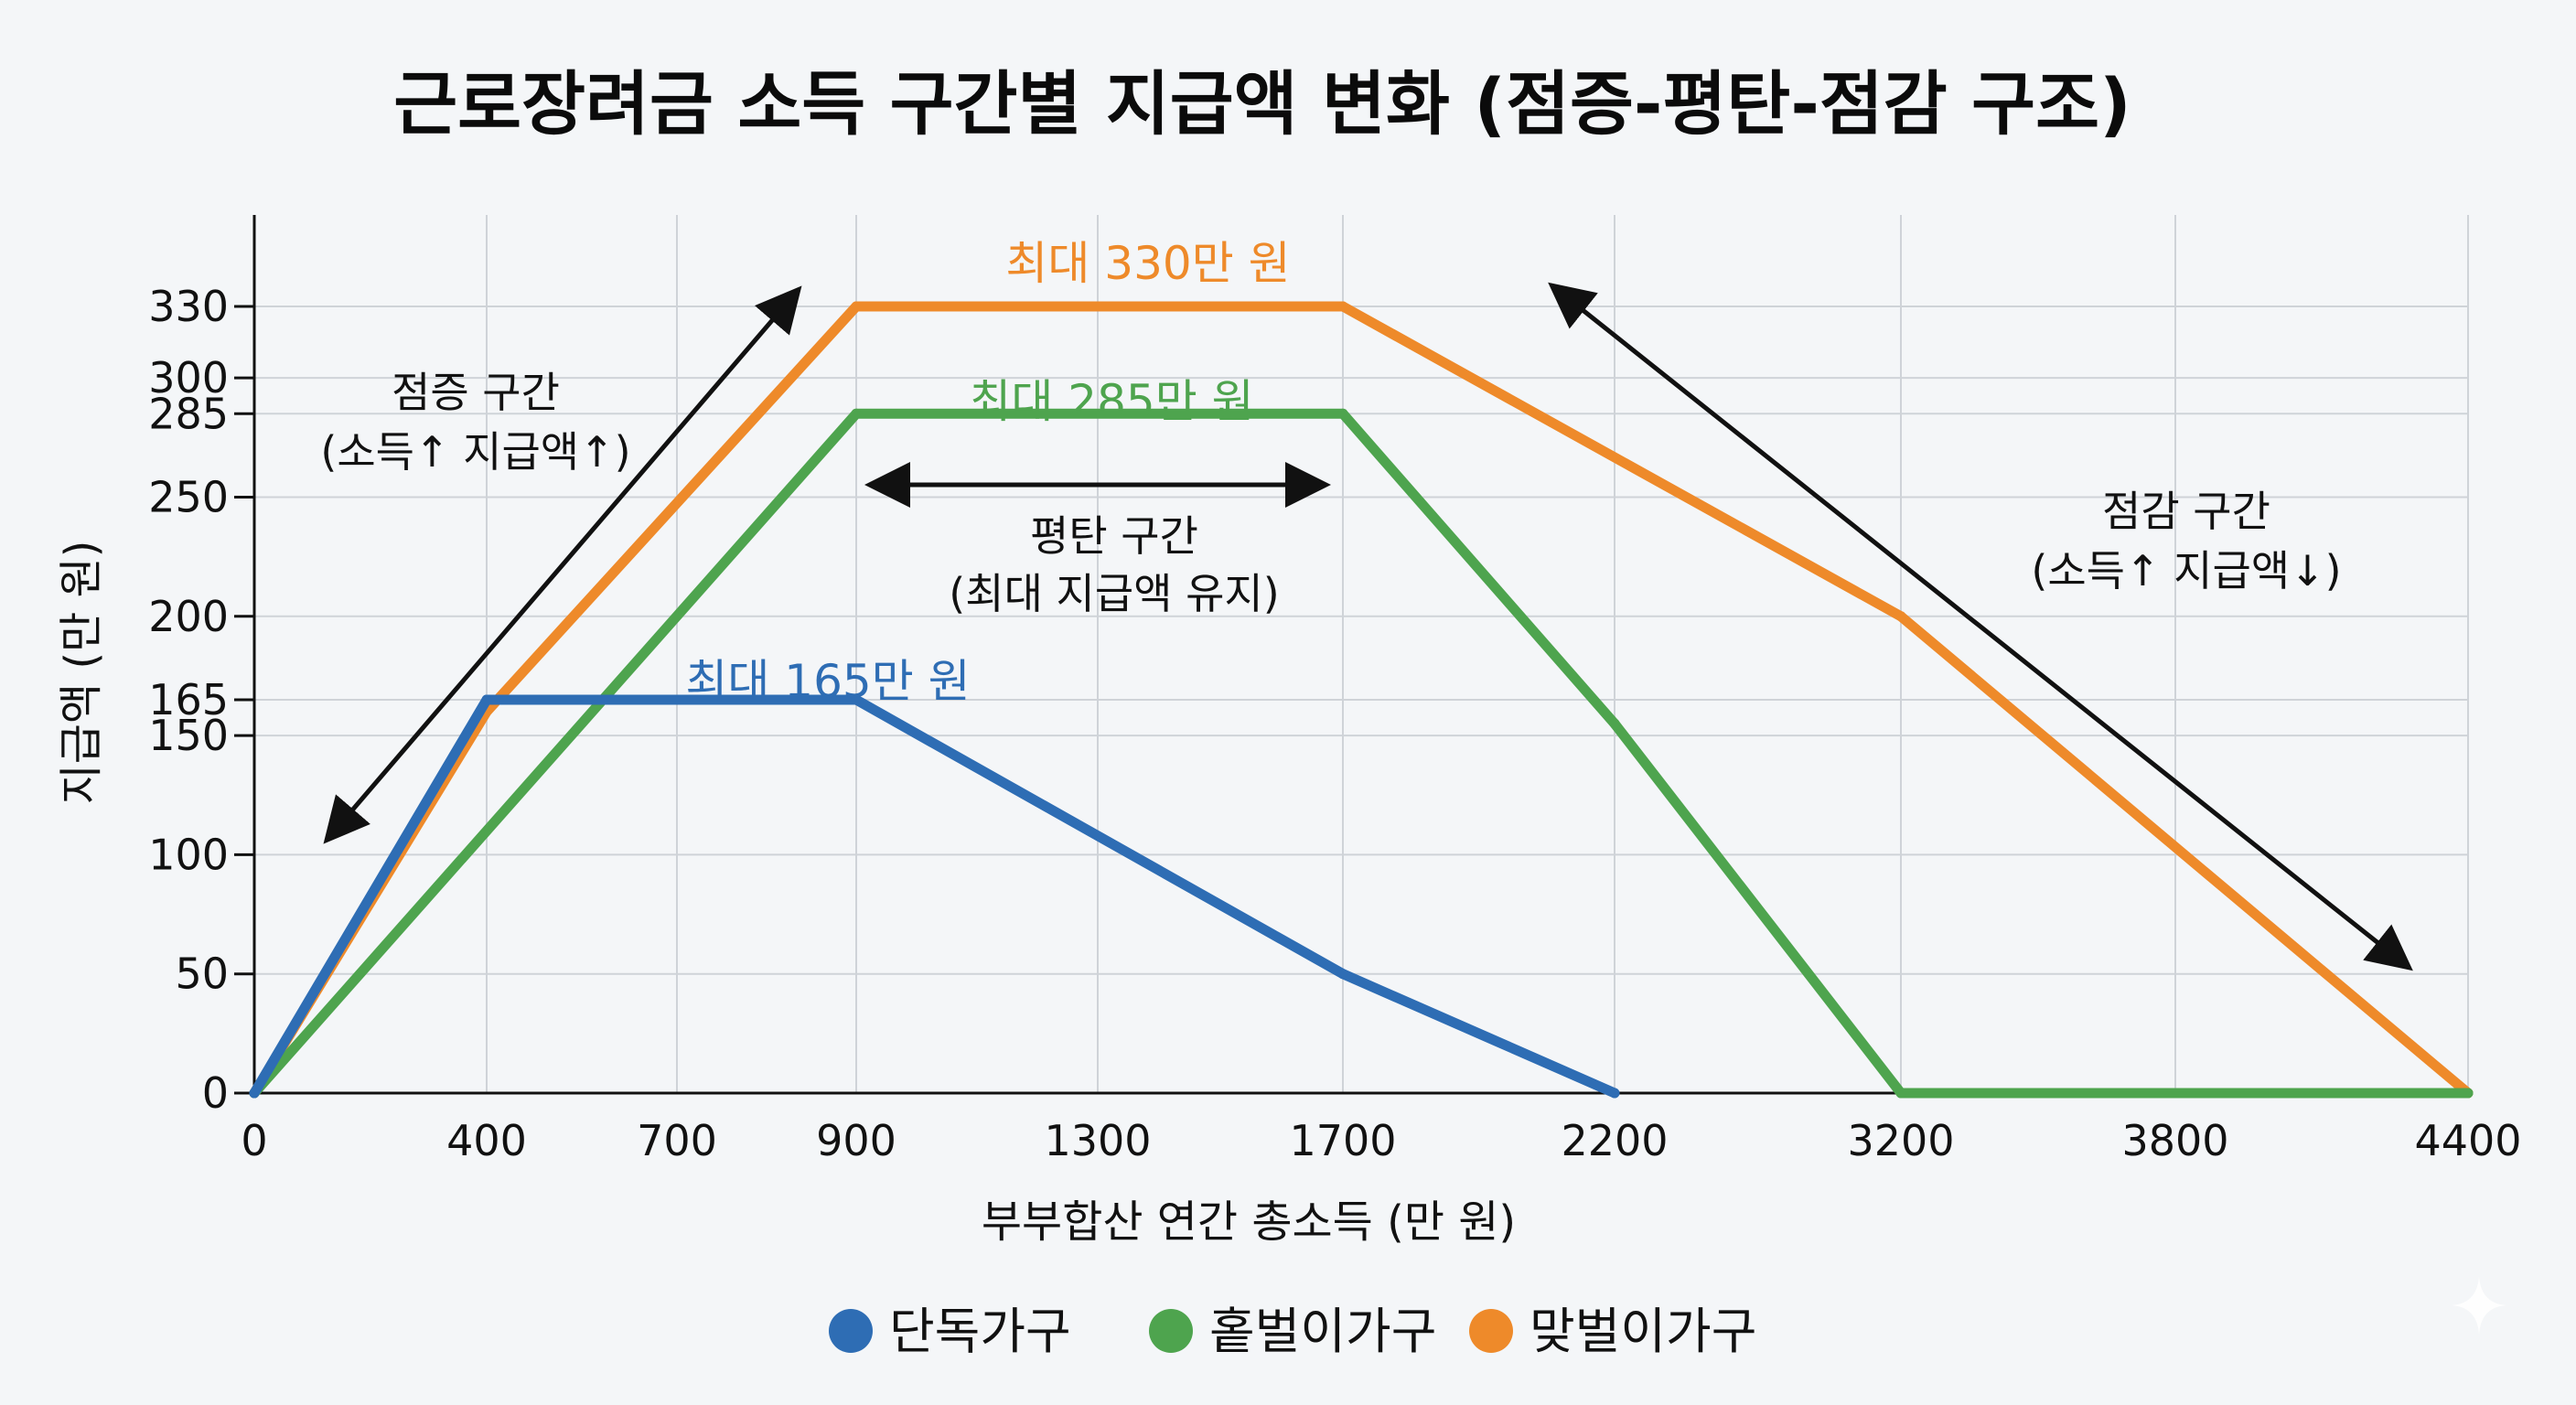 The image size is (2576, 1405). What do you see at coordinates (2186, 512) in the screenshot?
I see `phase-out-title: 점감 구간` at bounding box center [2186, 512].